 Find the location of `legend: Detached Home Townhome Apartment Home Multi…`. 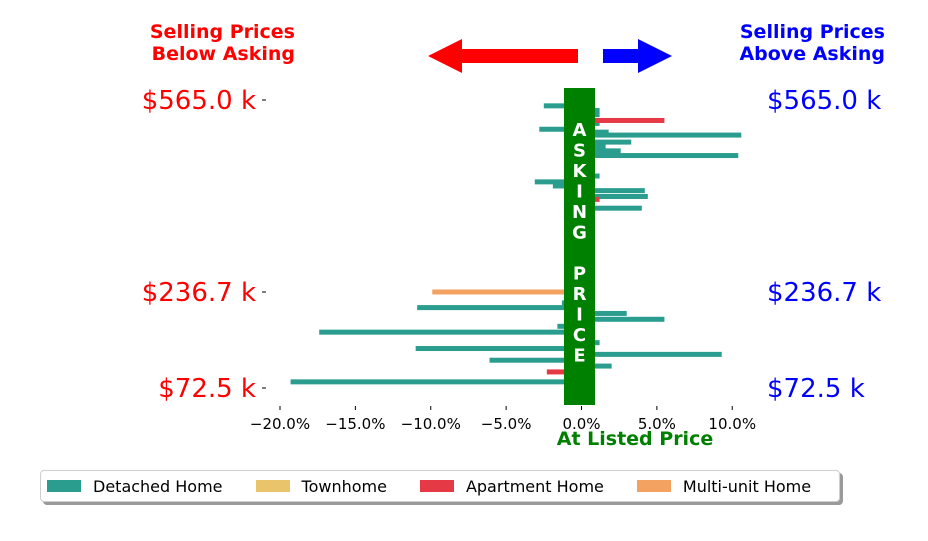

legend: Detached Home Townhome Apartment Home Multi… is located at coordinates (440, 486).